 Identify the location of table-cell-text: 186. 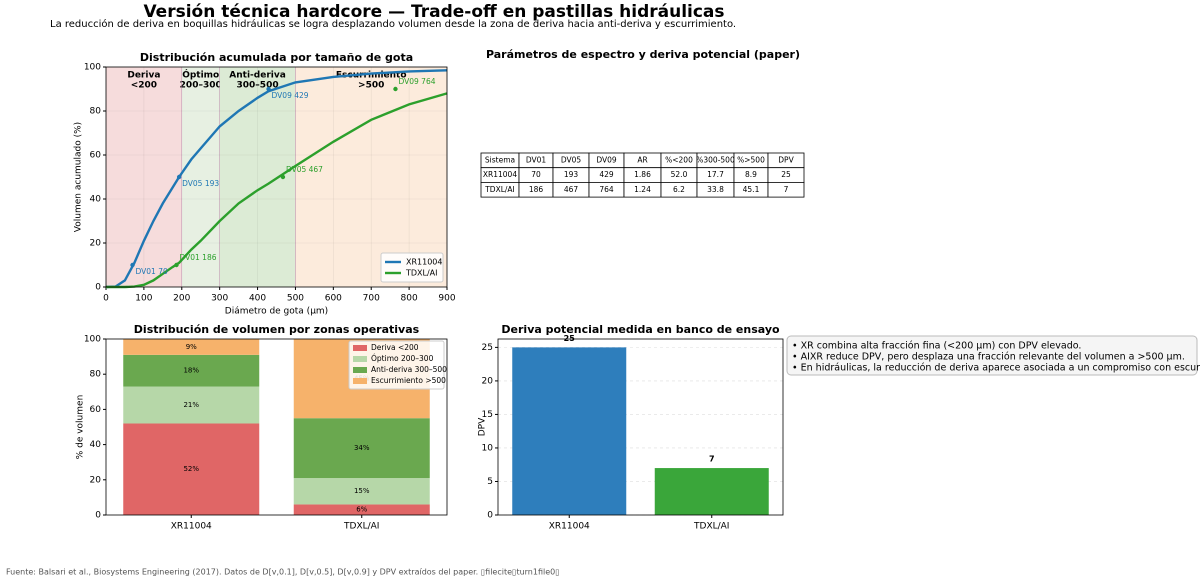
(536, 189).